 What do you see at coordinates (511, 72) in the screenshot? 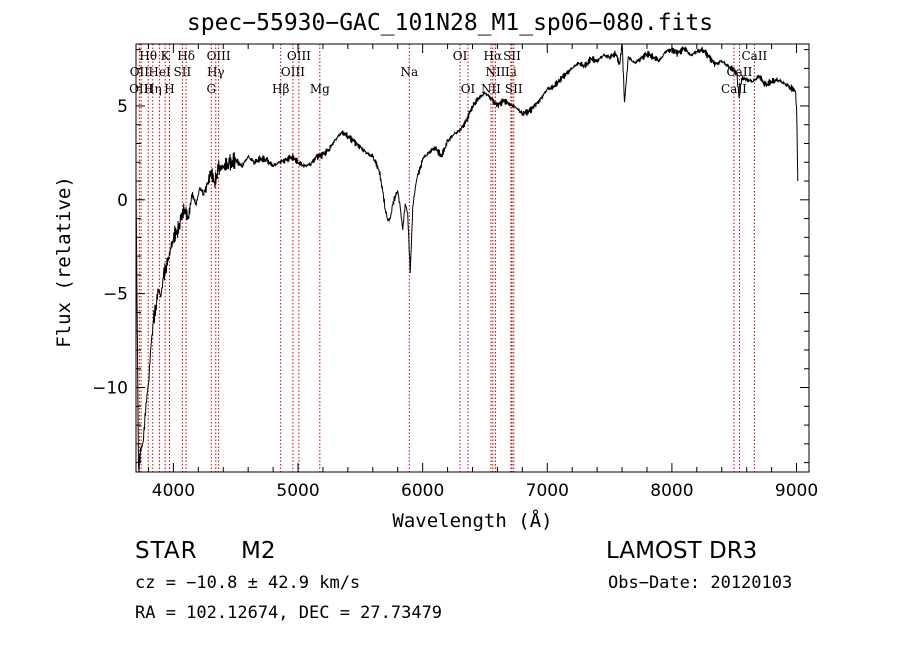
I see `marker-label: Li` at bounding box center [511, 72].